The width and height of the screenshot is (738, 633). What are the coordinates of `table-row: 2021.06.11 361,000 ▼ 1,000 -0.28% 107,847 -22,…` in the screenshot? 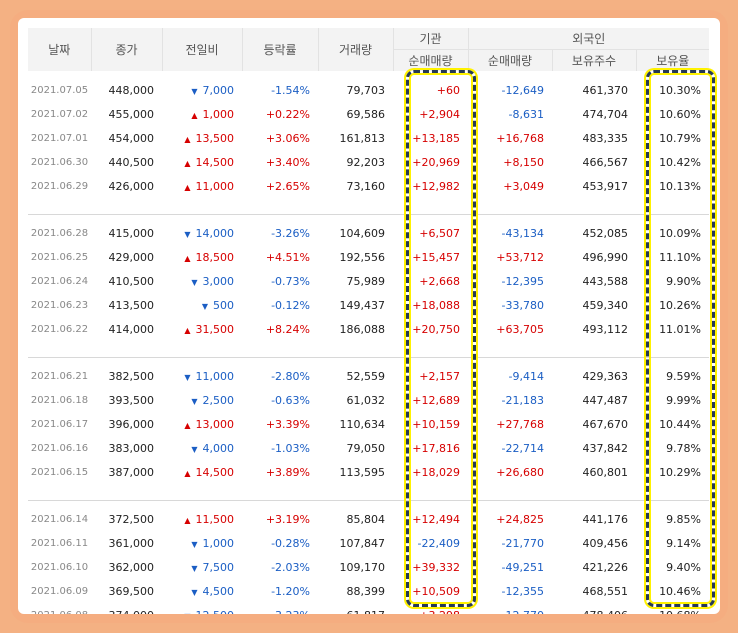 It's located at (368, 543).